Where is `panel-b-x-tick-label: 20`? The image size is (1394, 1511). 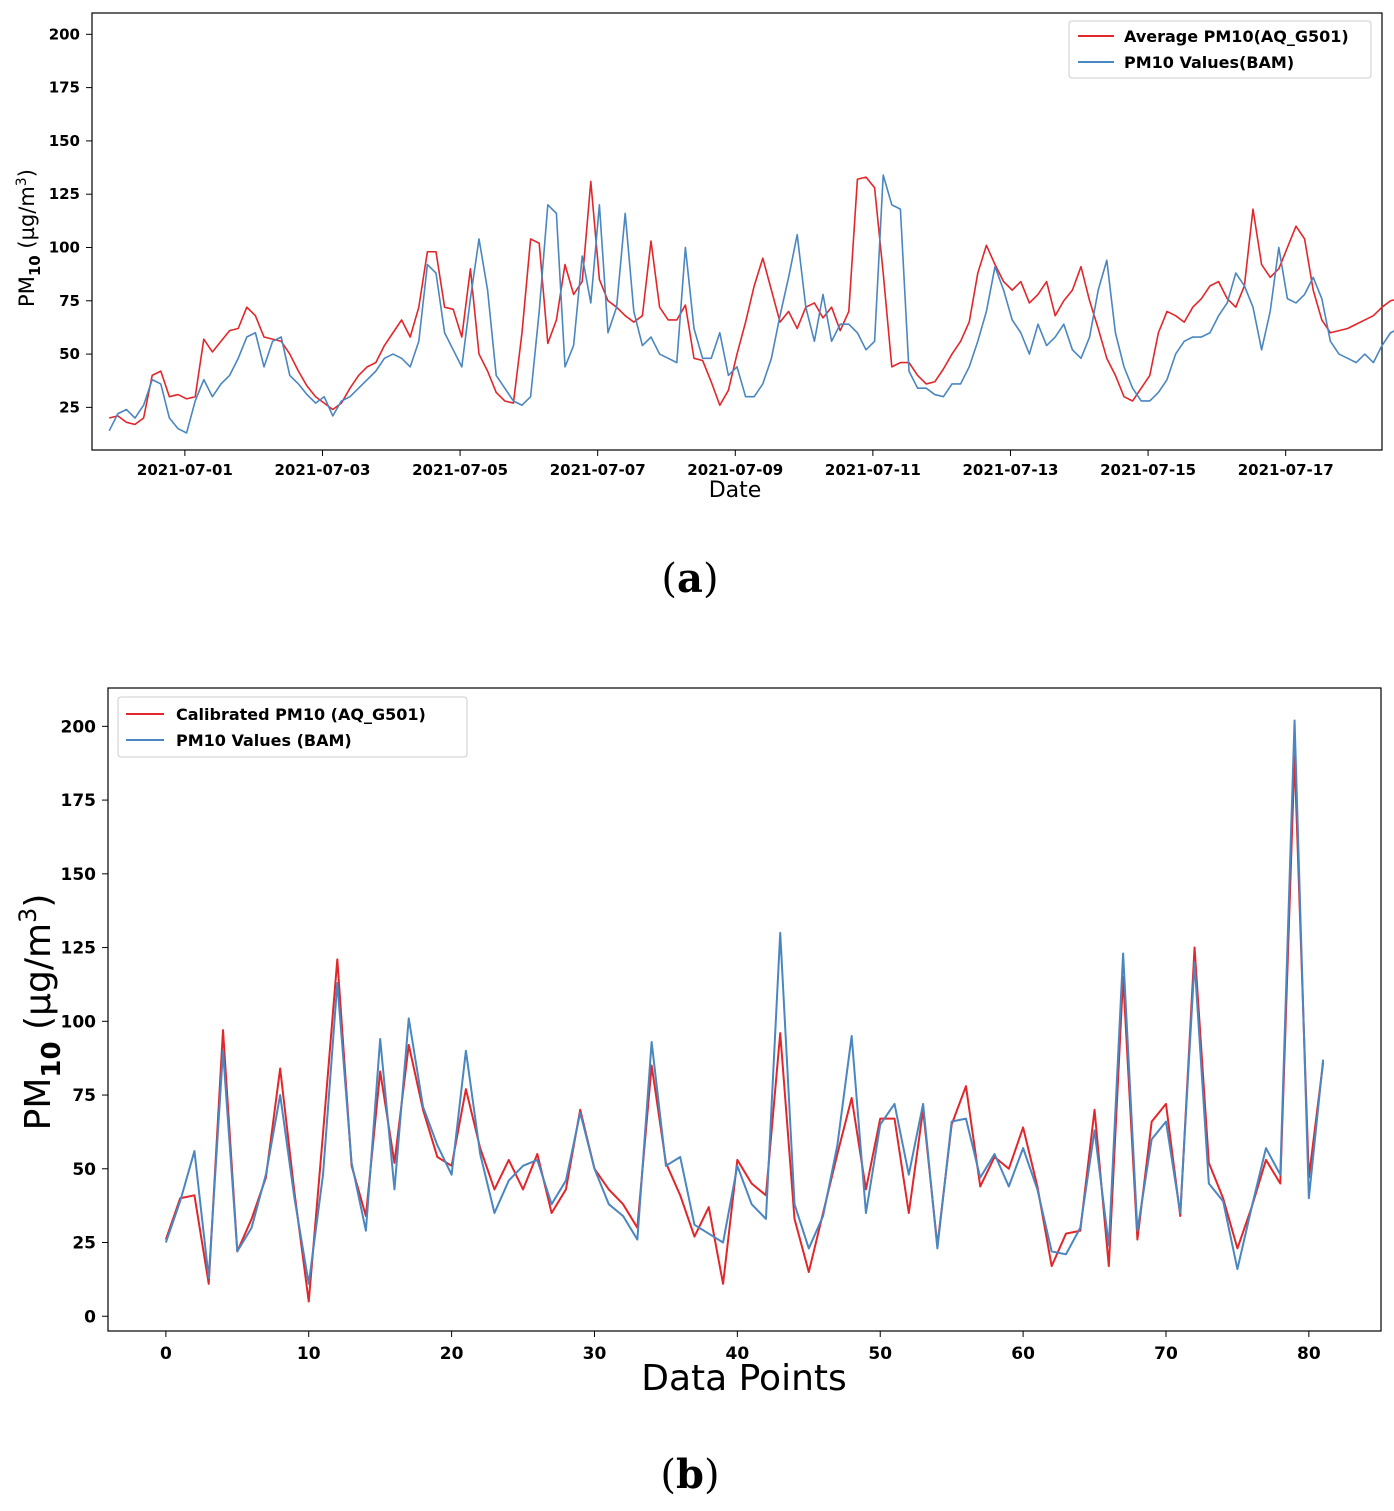 panel-b-x-tick-label: 20 is located at coordinates (452, 1354).